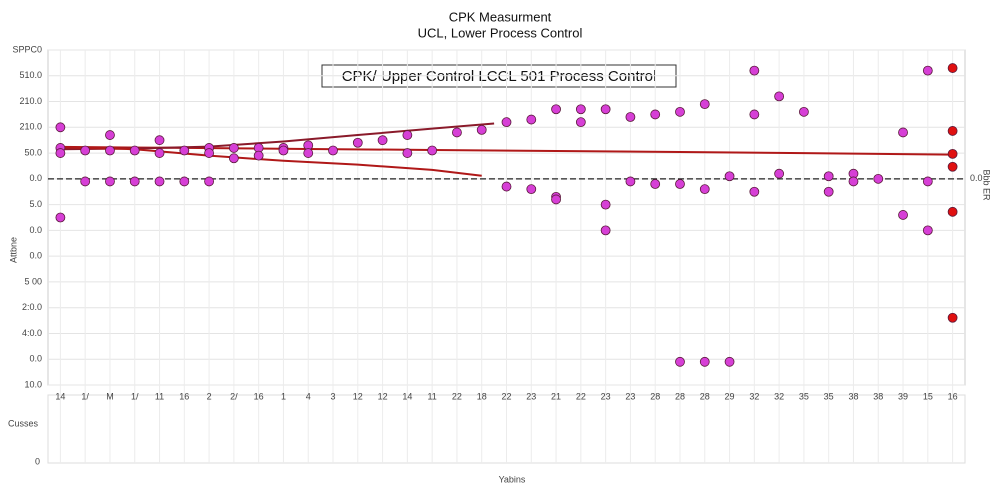 The height and width of the screenshot is (500, 1000). I want to click on y-tick-label: 5 00, so click(33, 281).